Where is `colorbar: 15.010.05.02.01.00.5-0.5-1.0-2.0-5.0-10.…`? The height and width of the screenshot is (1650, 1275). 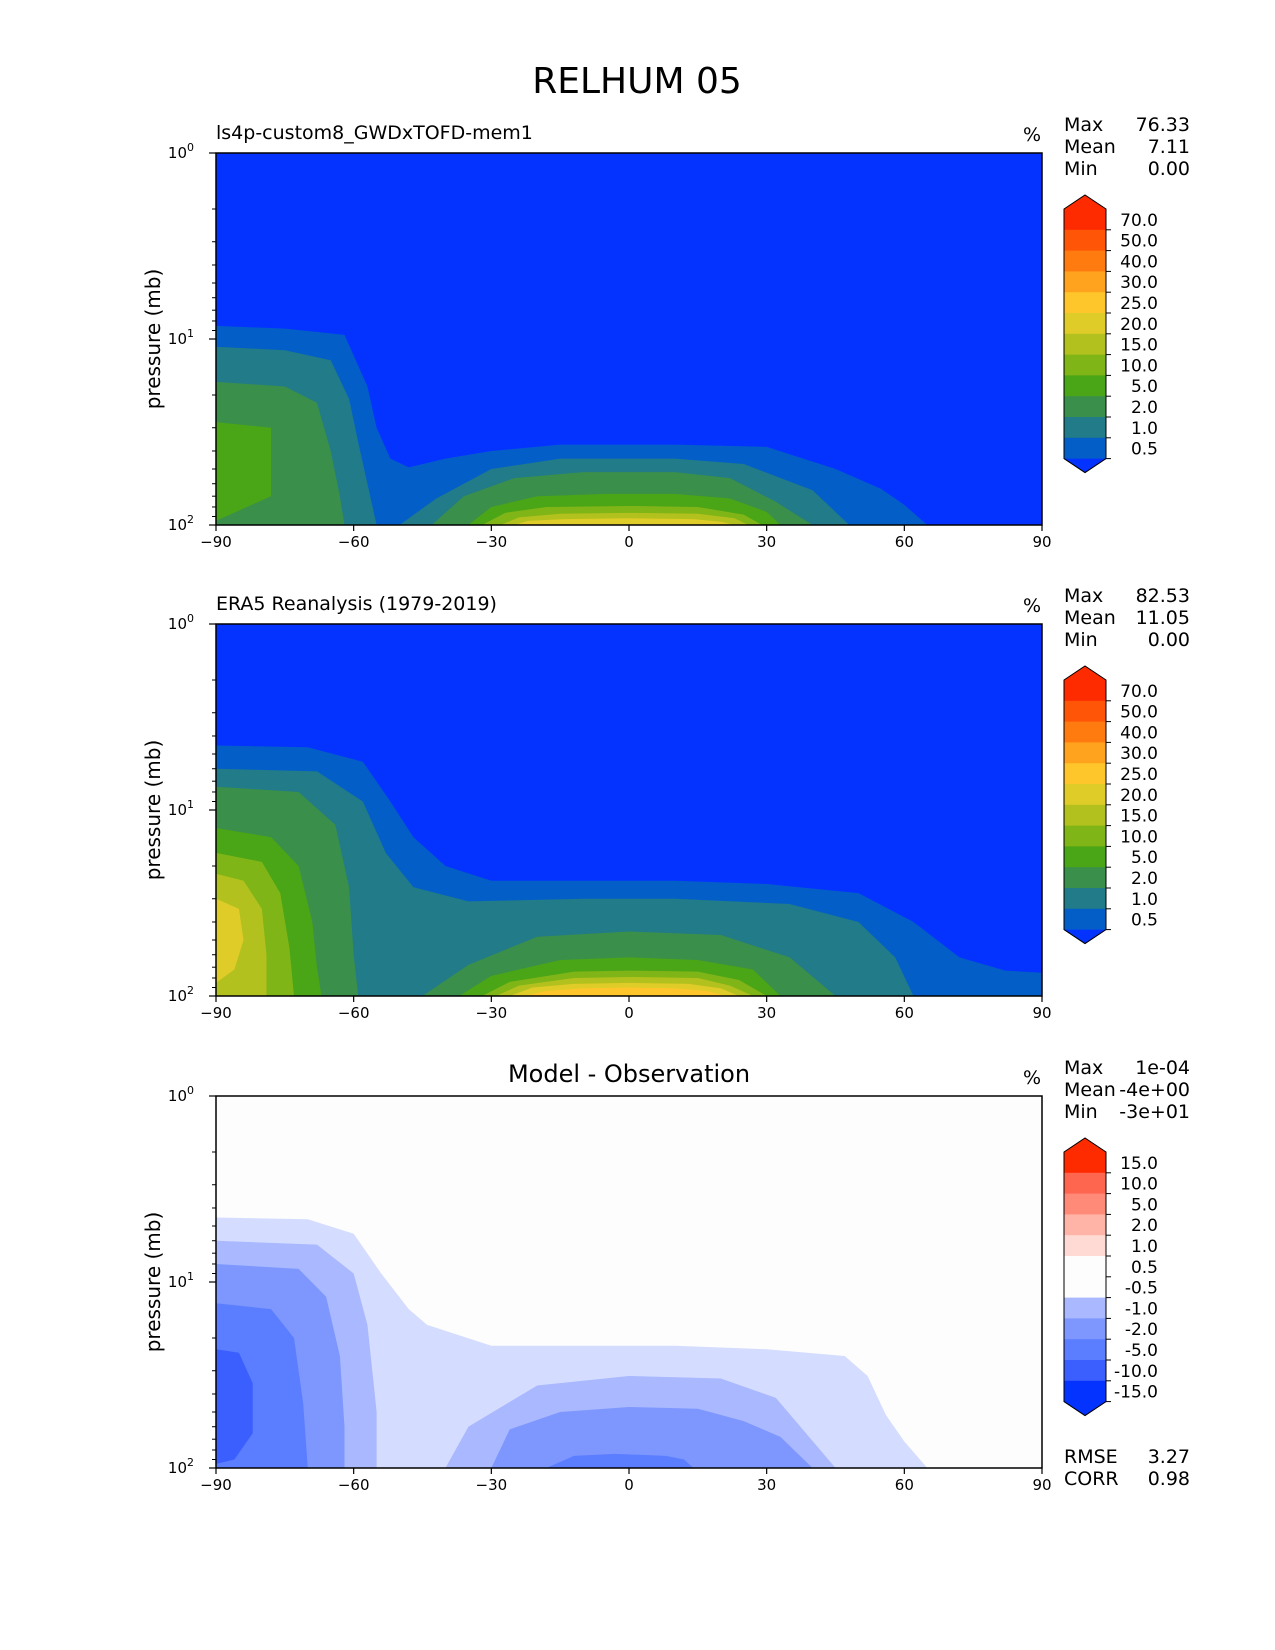
colorbar: 15.010.05.02.01.00.5-0.5-1.0-2.0-5.0-10.… is located at coordinates (1110, 1277).